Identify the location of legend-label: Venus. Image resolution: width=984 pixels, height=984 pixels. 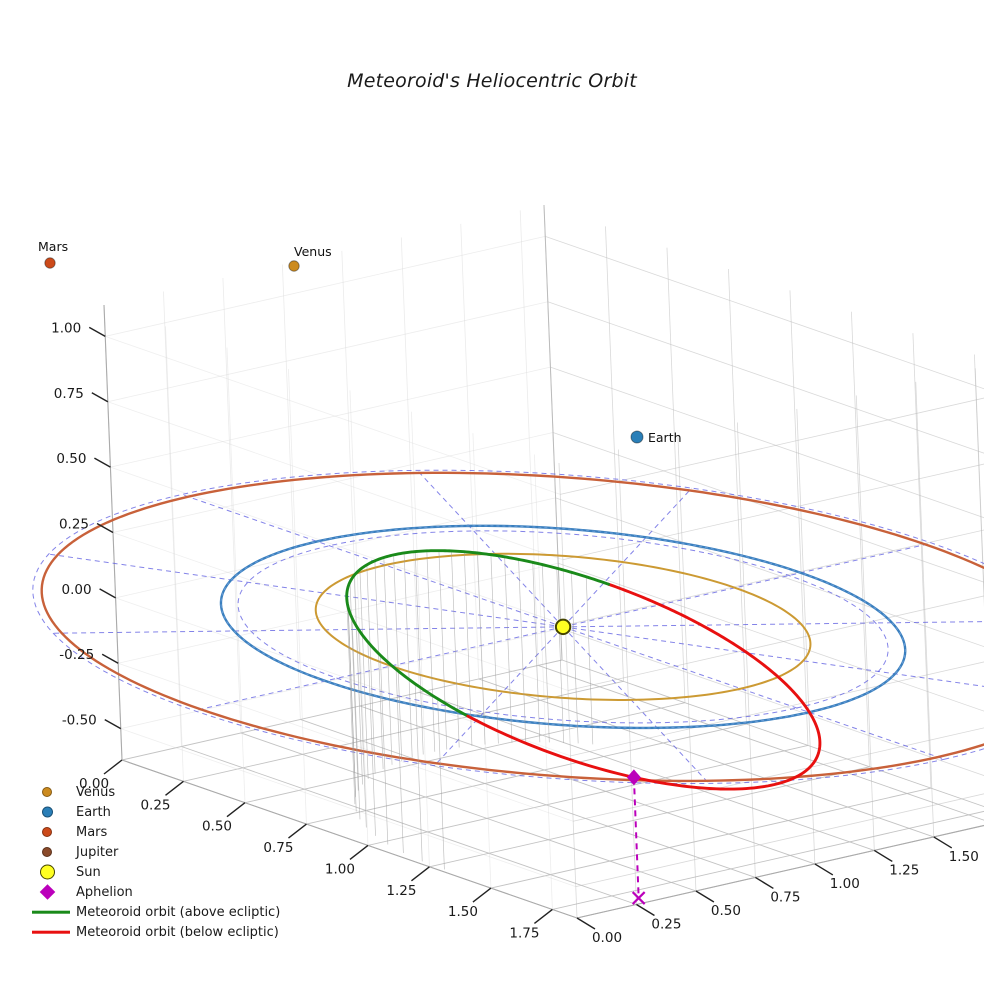
(96, 792).